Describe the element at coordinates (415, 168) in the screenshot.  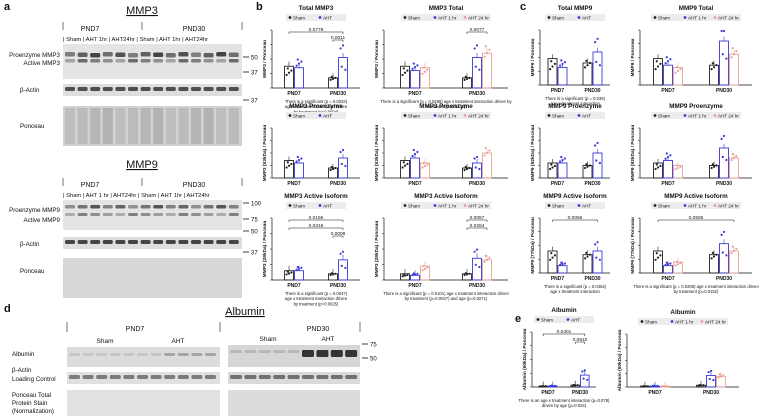
I see `bar-aht1` at that location.